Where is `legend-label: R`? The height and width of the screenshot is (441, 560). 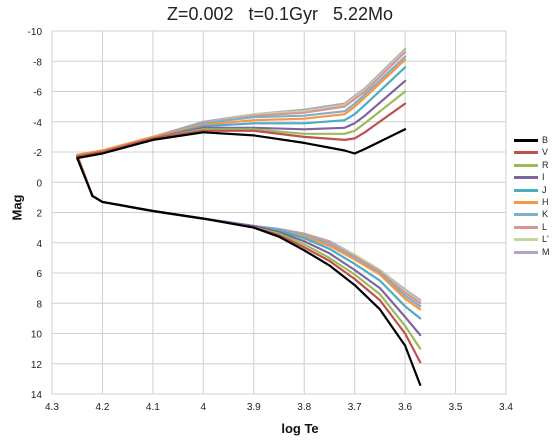 legend-label: R is located at coordinates (545, 164).